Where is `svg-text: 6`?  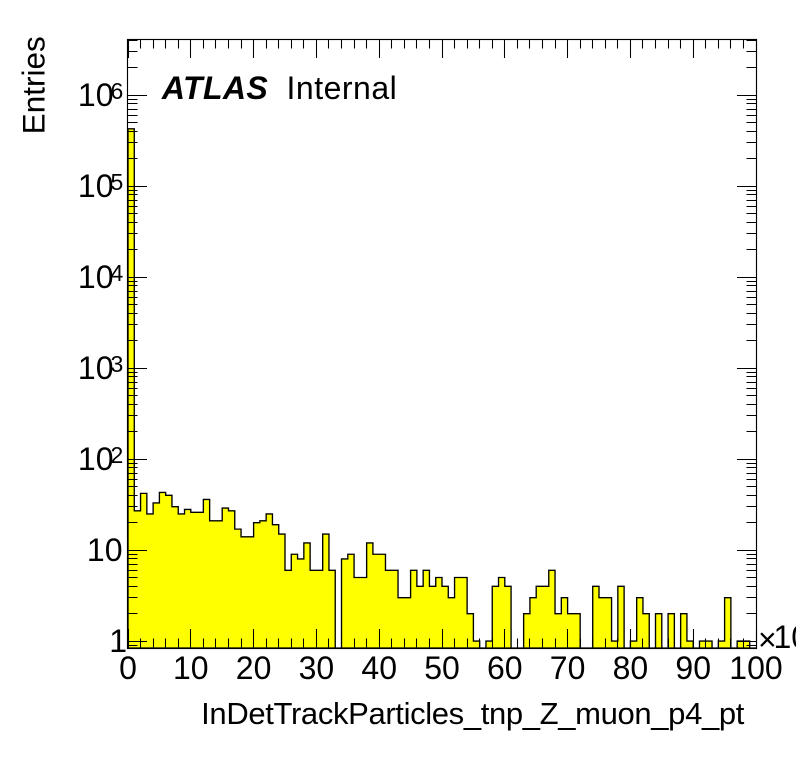 svg-text: 6 is located at coordinates (117, 91).